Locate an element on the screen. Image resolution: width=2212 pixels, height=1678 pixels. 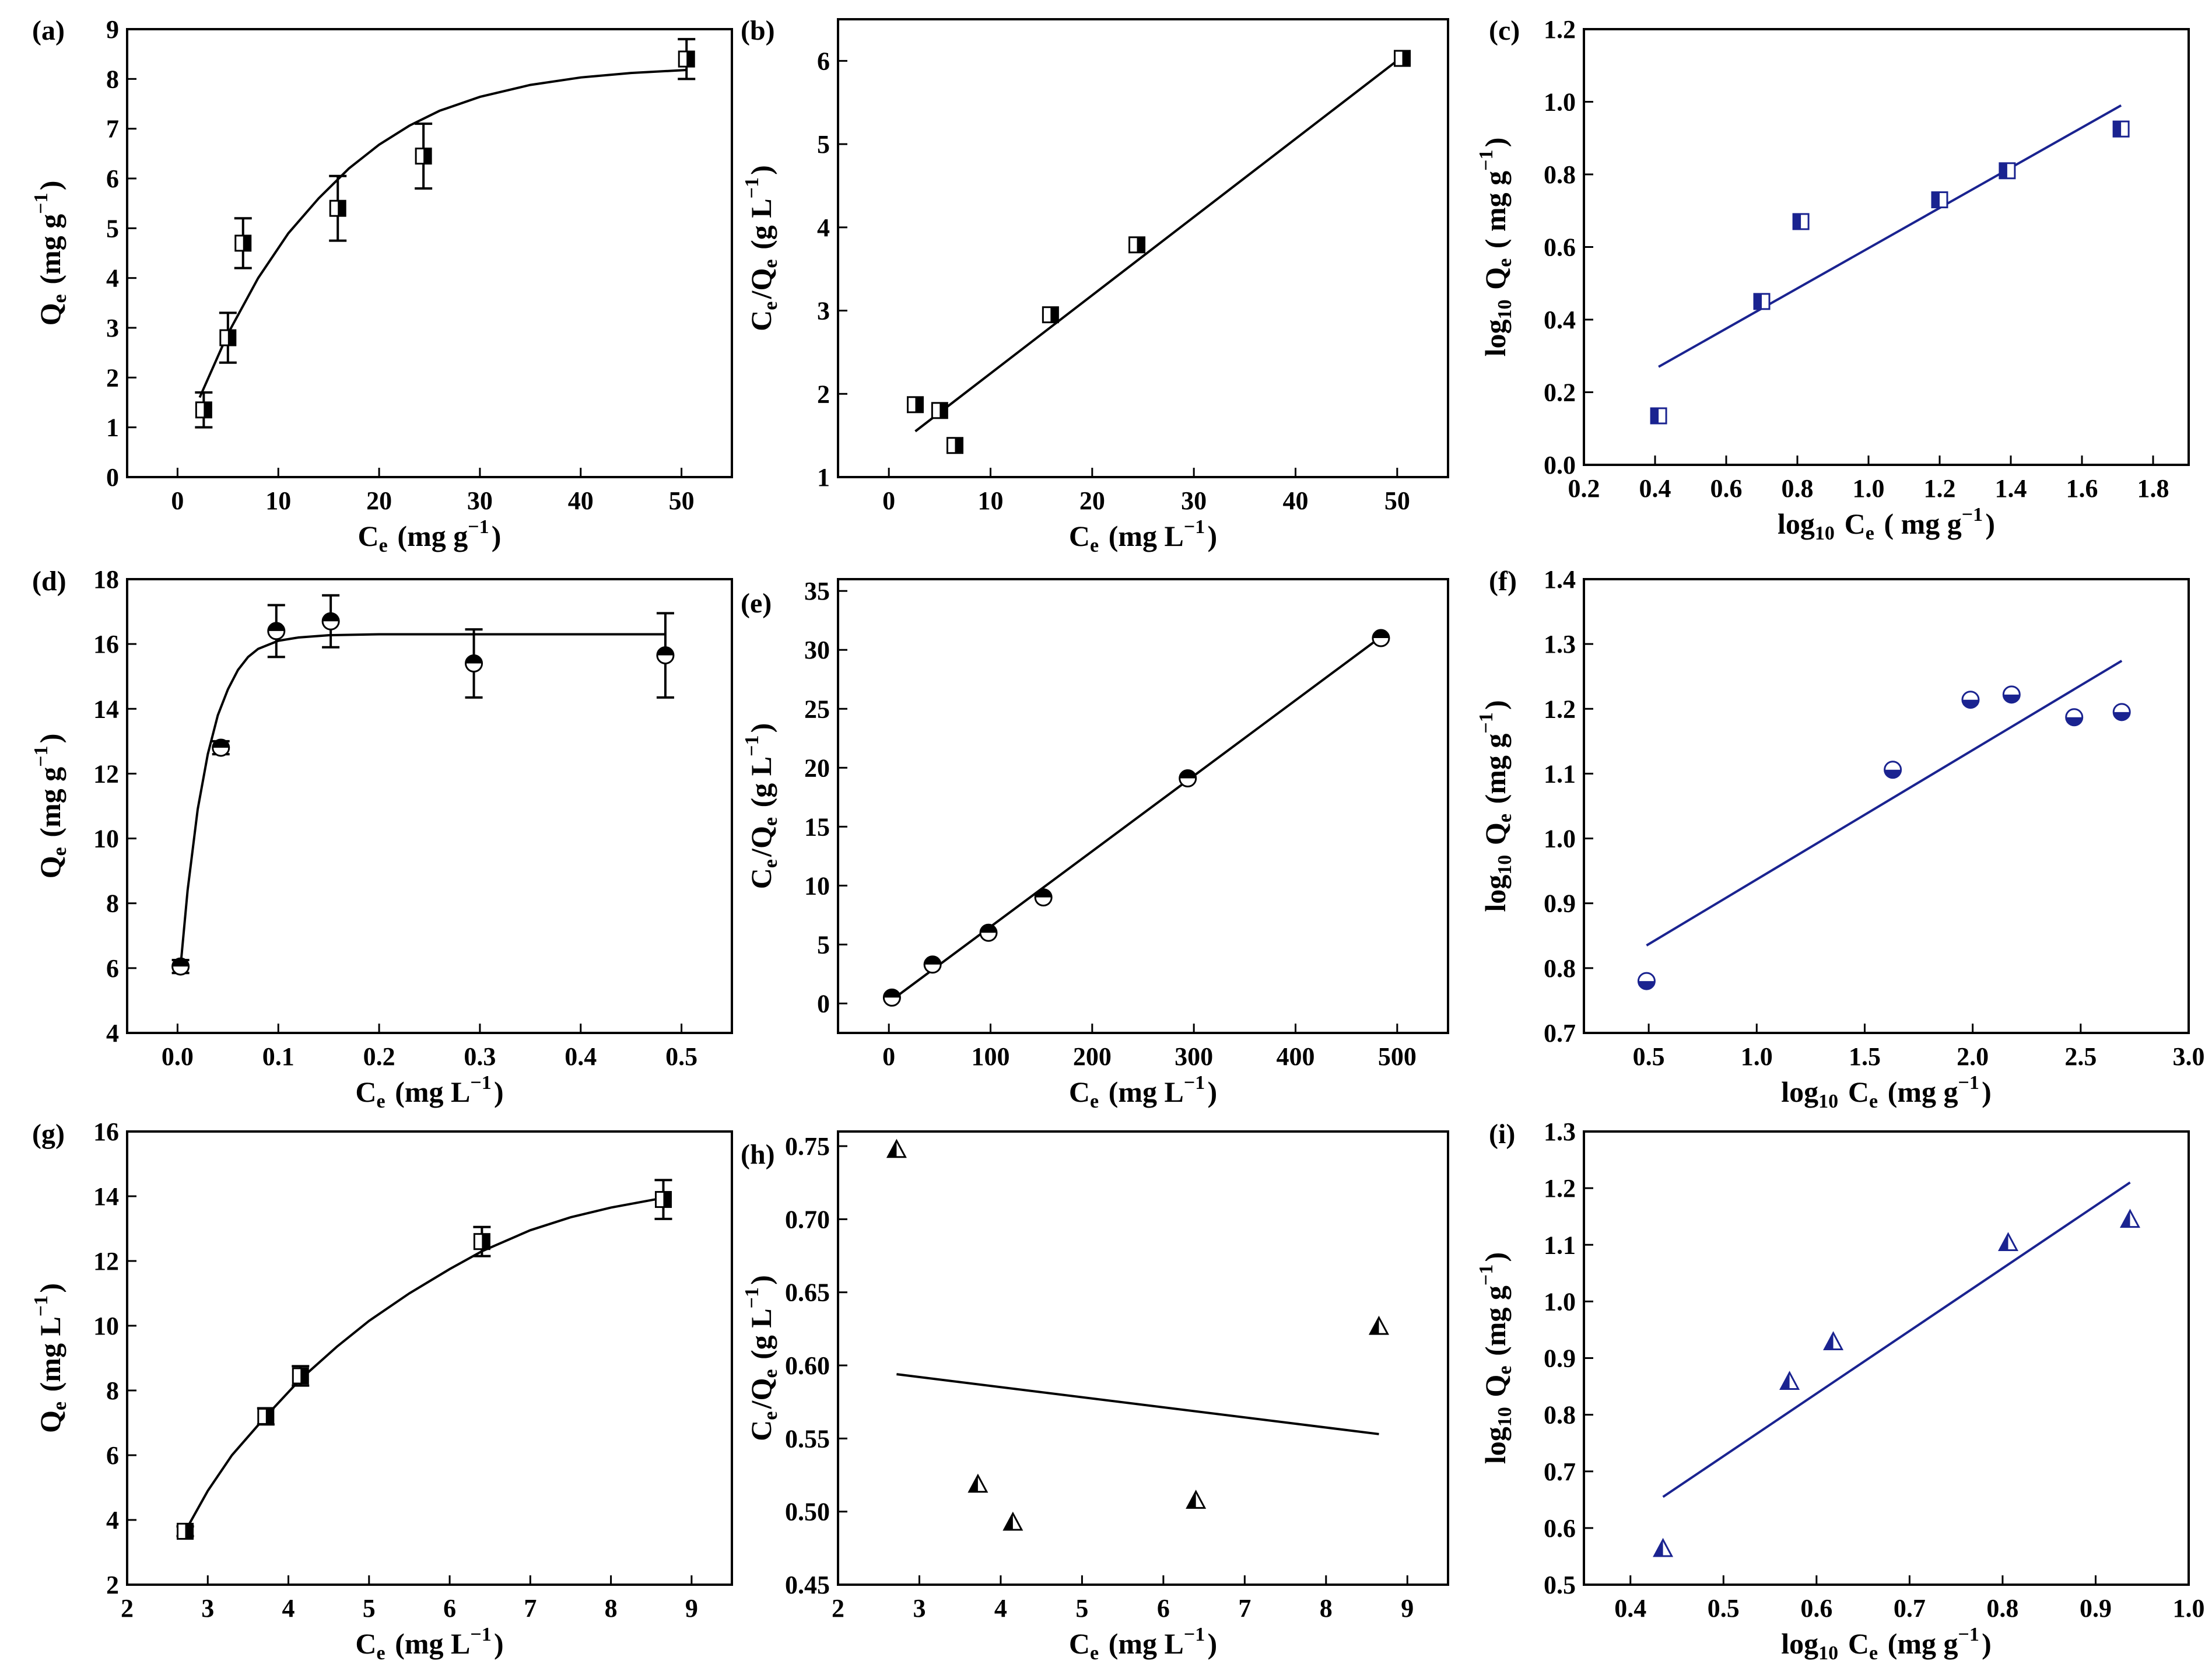
x-tick-label: 20 is located at coordinates (1092, 500).